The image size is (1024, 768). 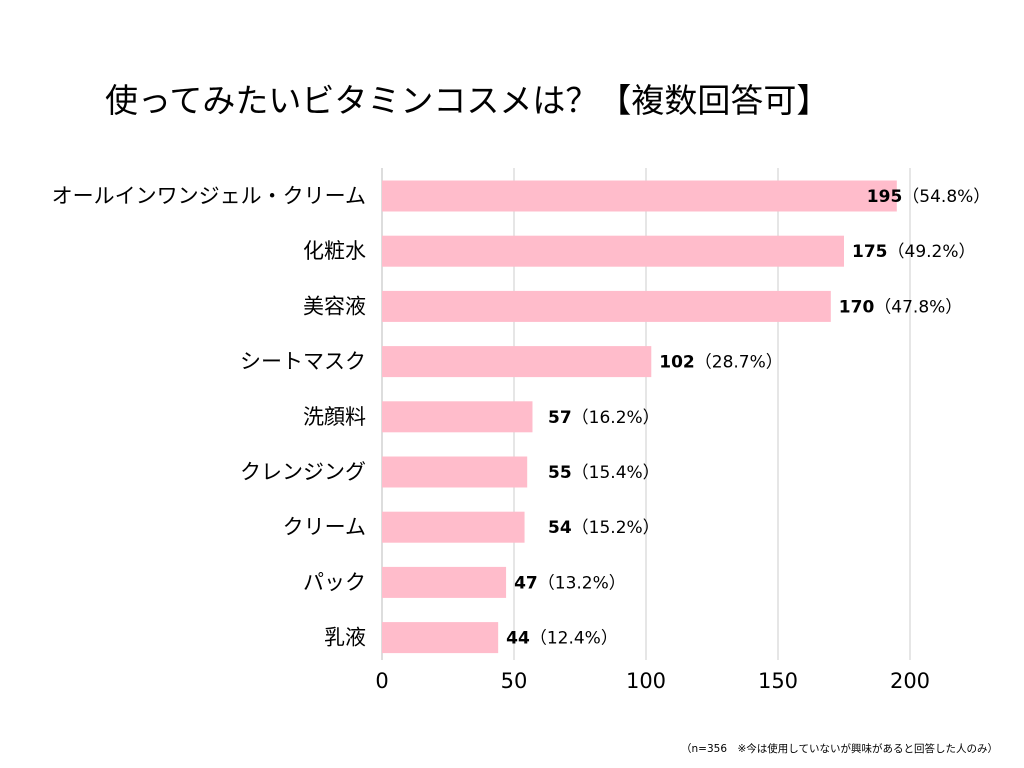 What do you see at coordinates (677, 363) in the screenshot?
I see `value-label: 102` at bounding box center [677, 363].